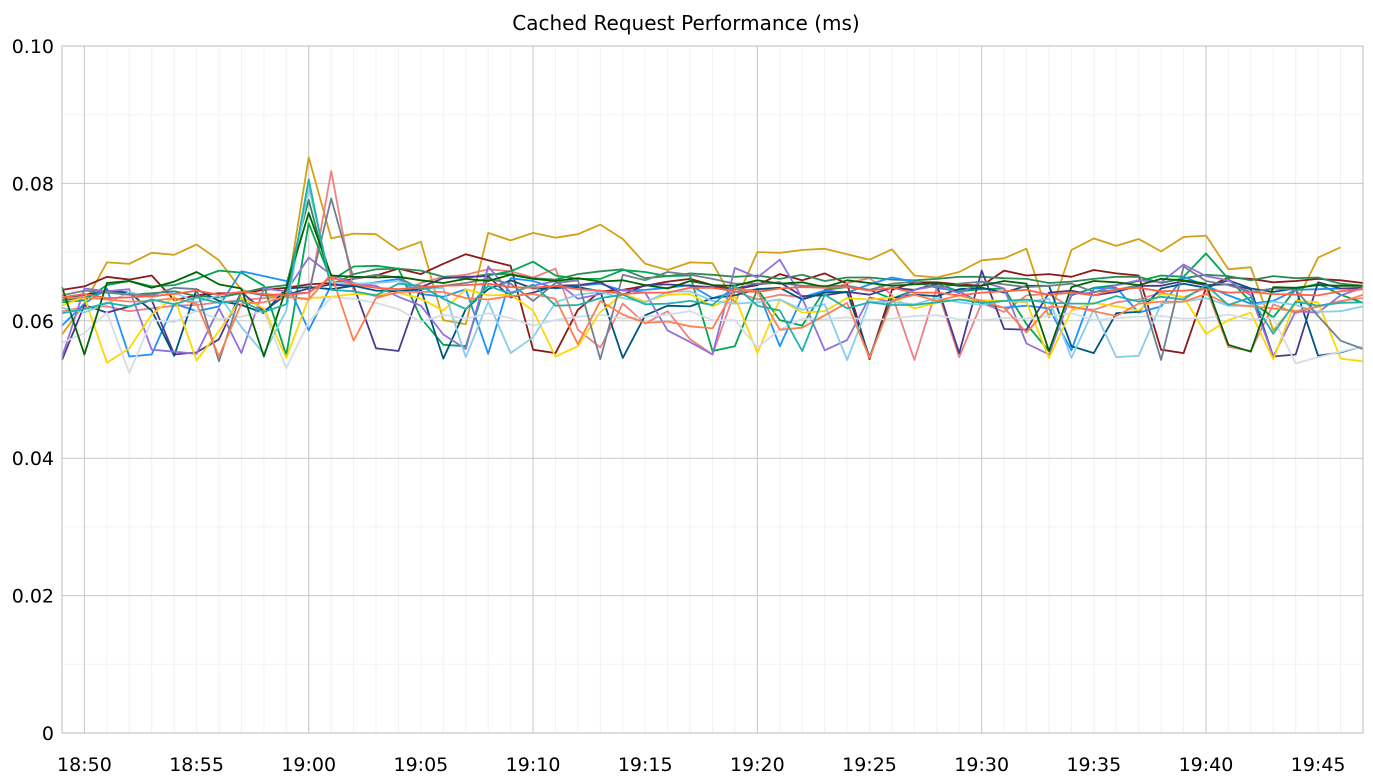 Image resolution: width=1373 pixels, height=781 pixels. I want to click on x-tick-label: 19:25, so click(869, 765).